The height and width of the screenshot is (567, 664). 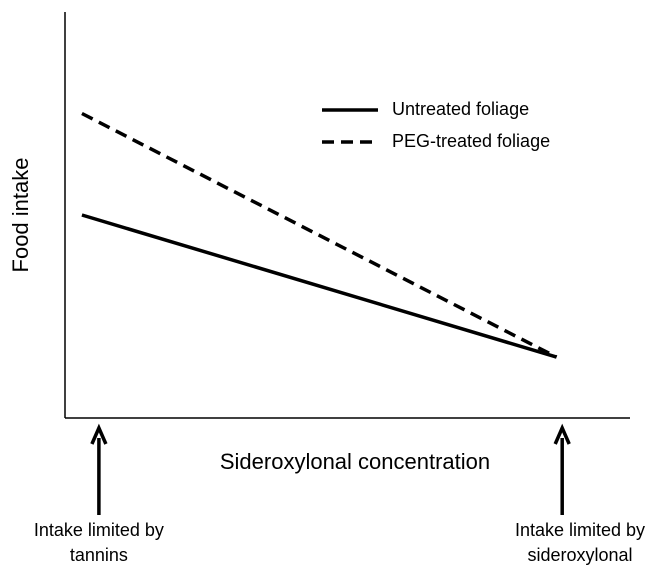 I want to click on annotation-label: tannins, so click(x=99, y=555).